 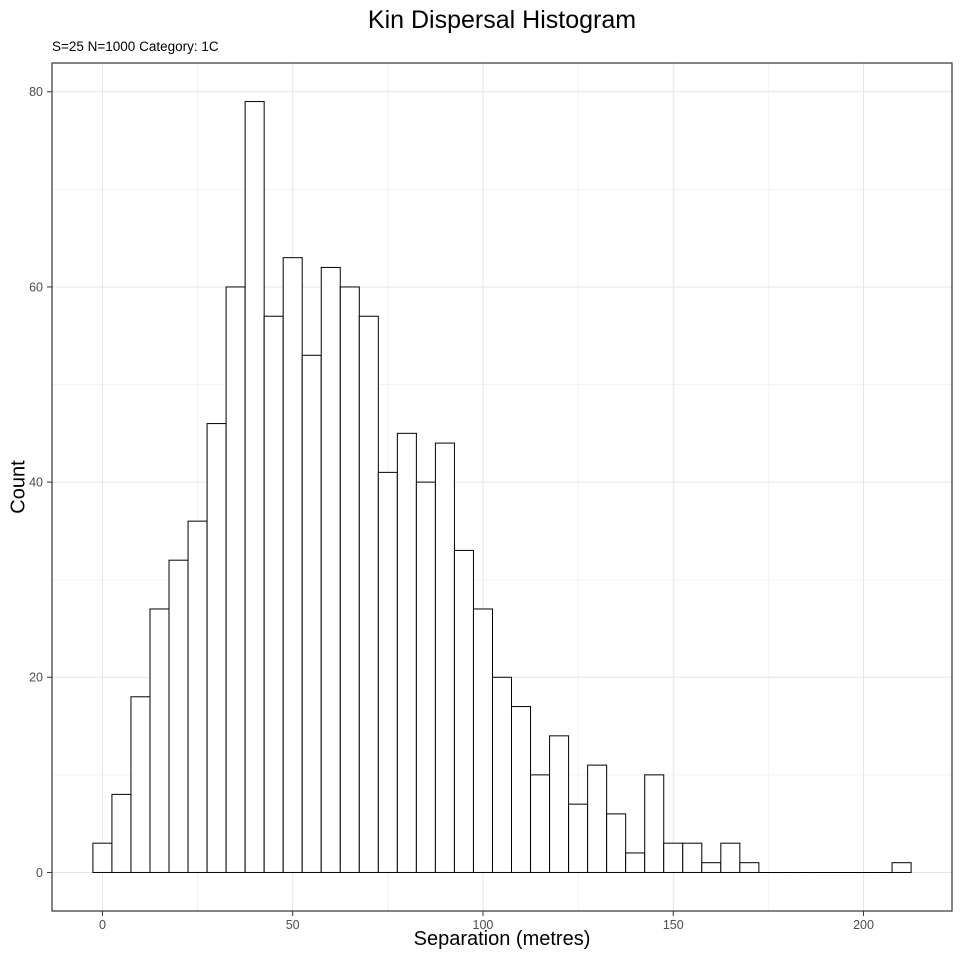 What do you see at coordinates (863, 925) in the screenshot?
I see `x-tick-label: 200` at bounding box center [863, 925].